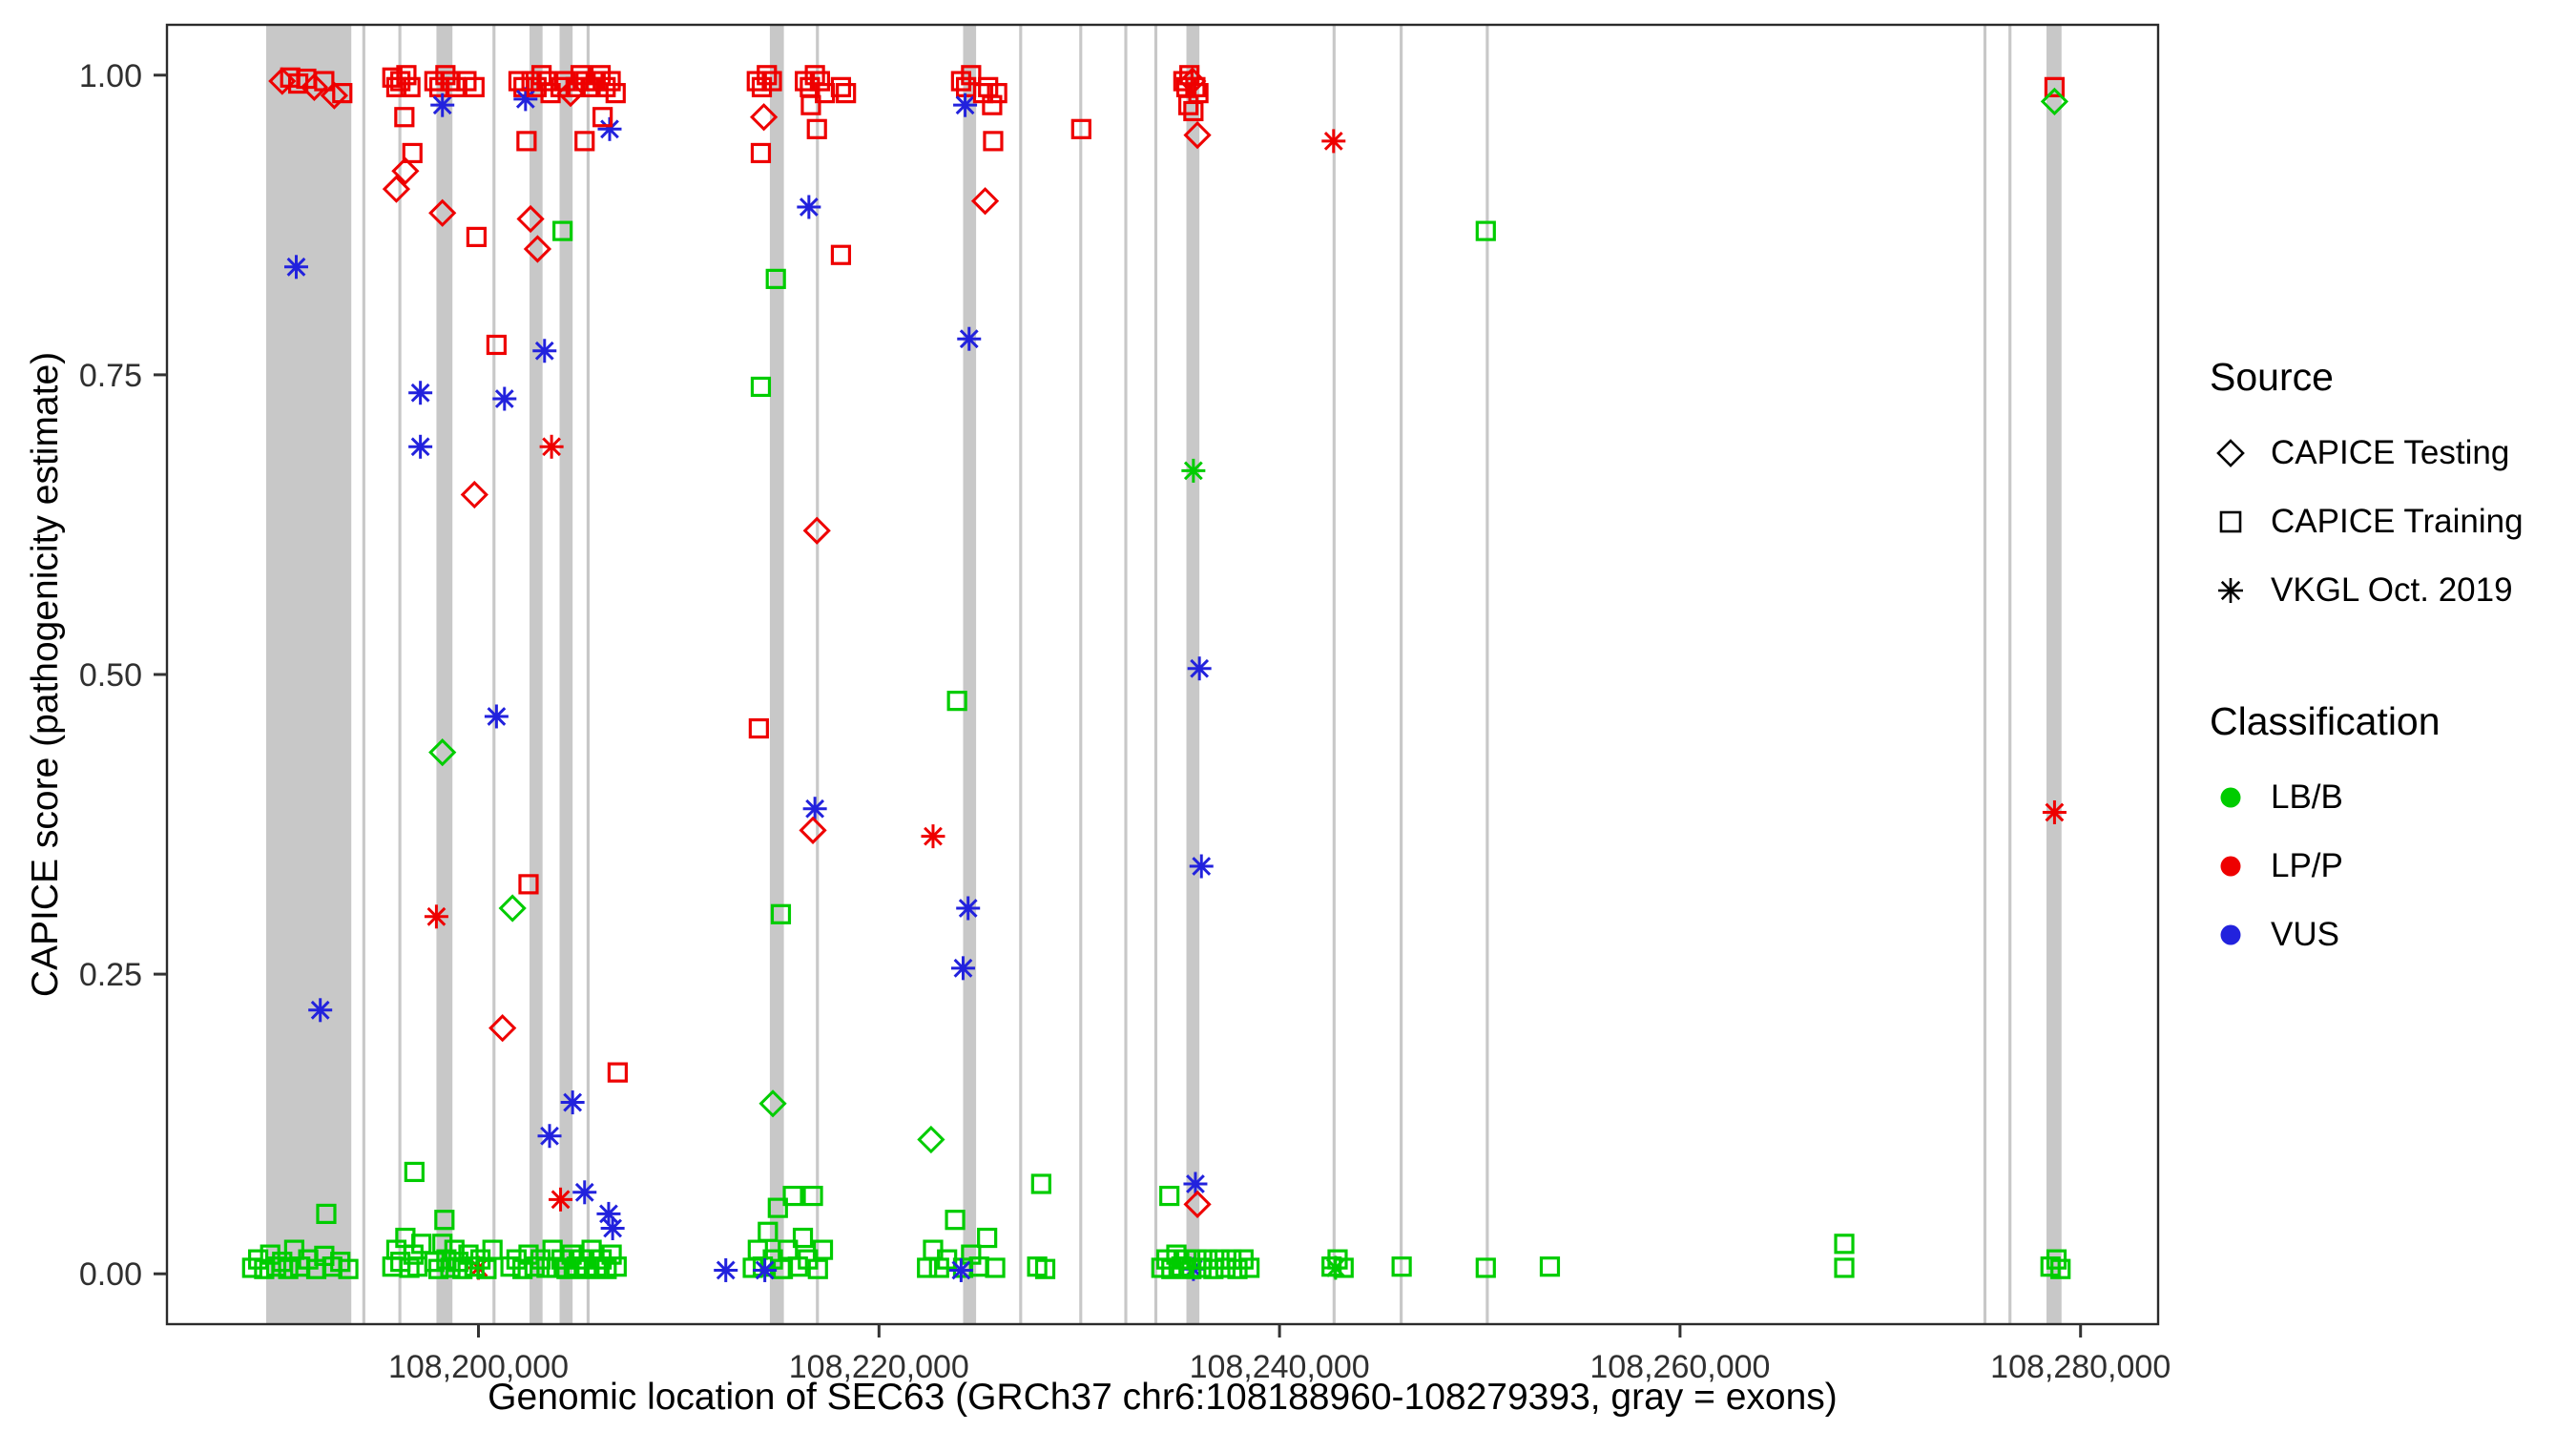  I want to click on x-tick-label: 108,220,000, so click(879, 1367).